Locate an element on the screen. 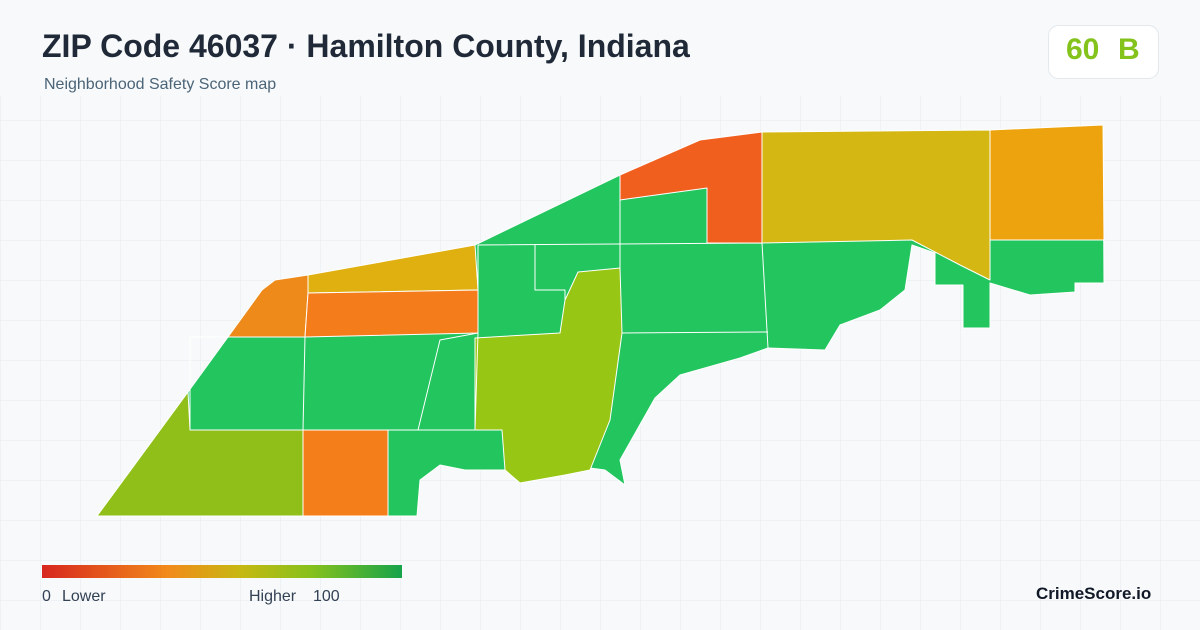  legend-gradient is located at coordinates (222, 571).